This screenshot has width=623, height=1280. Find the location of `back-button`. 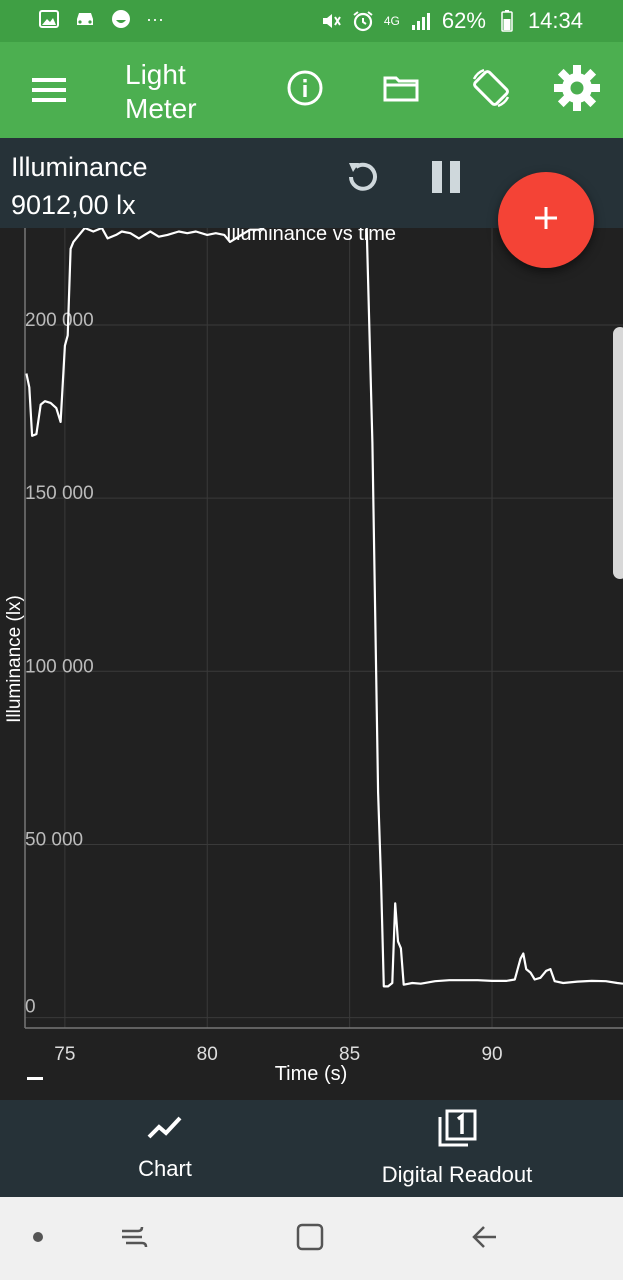

back-button is located at coordinates (484, 1239).